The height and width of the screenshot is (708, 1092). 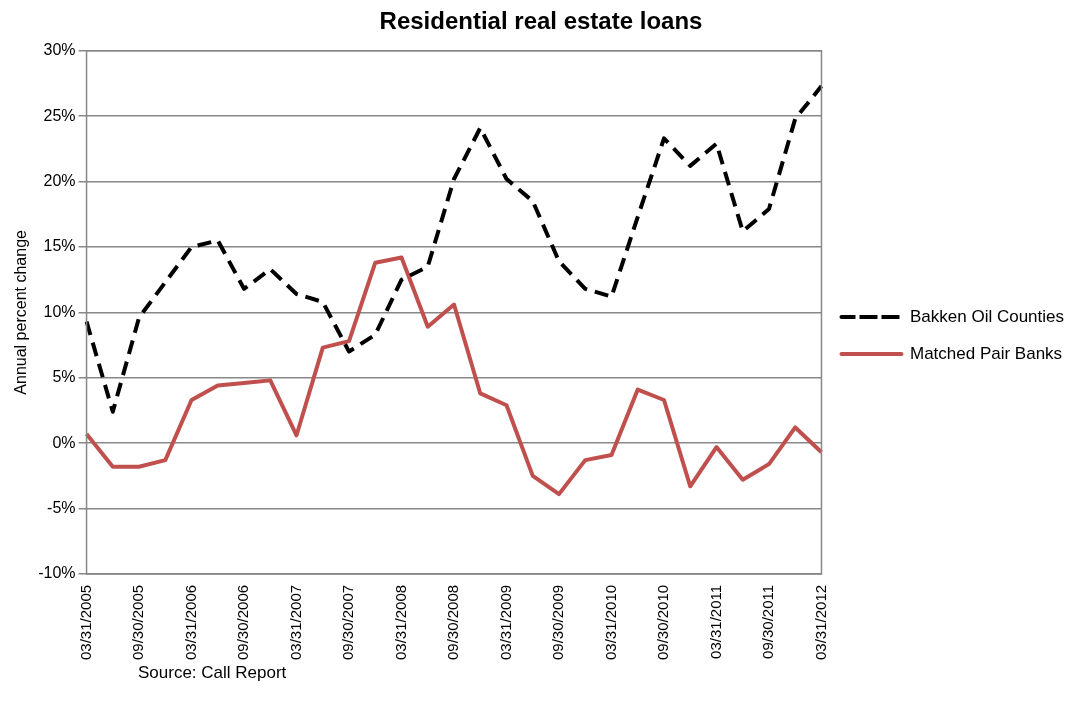 I want to click on y-tick-label: -5%, so click(x=61, y=507).